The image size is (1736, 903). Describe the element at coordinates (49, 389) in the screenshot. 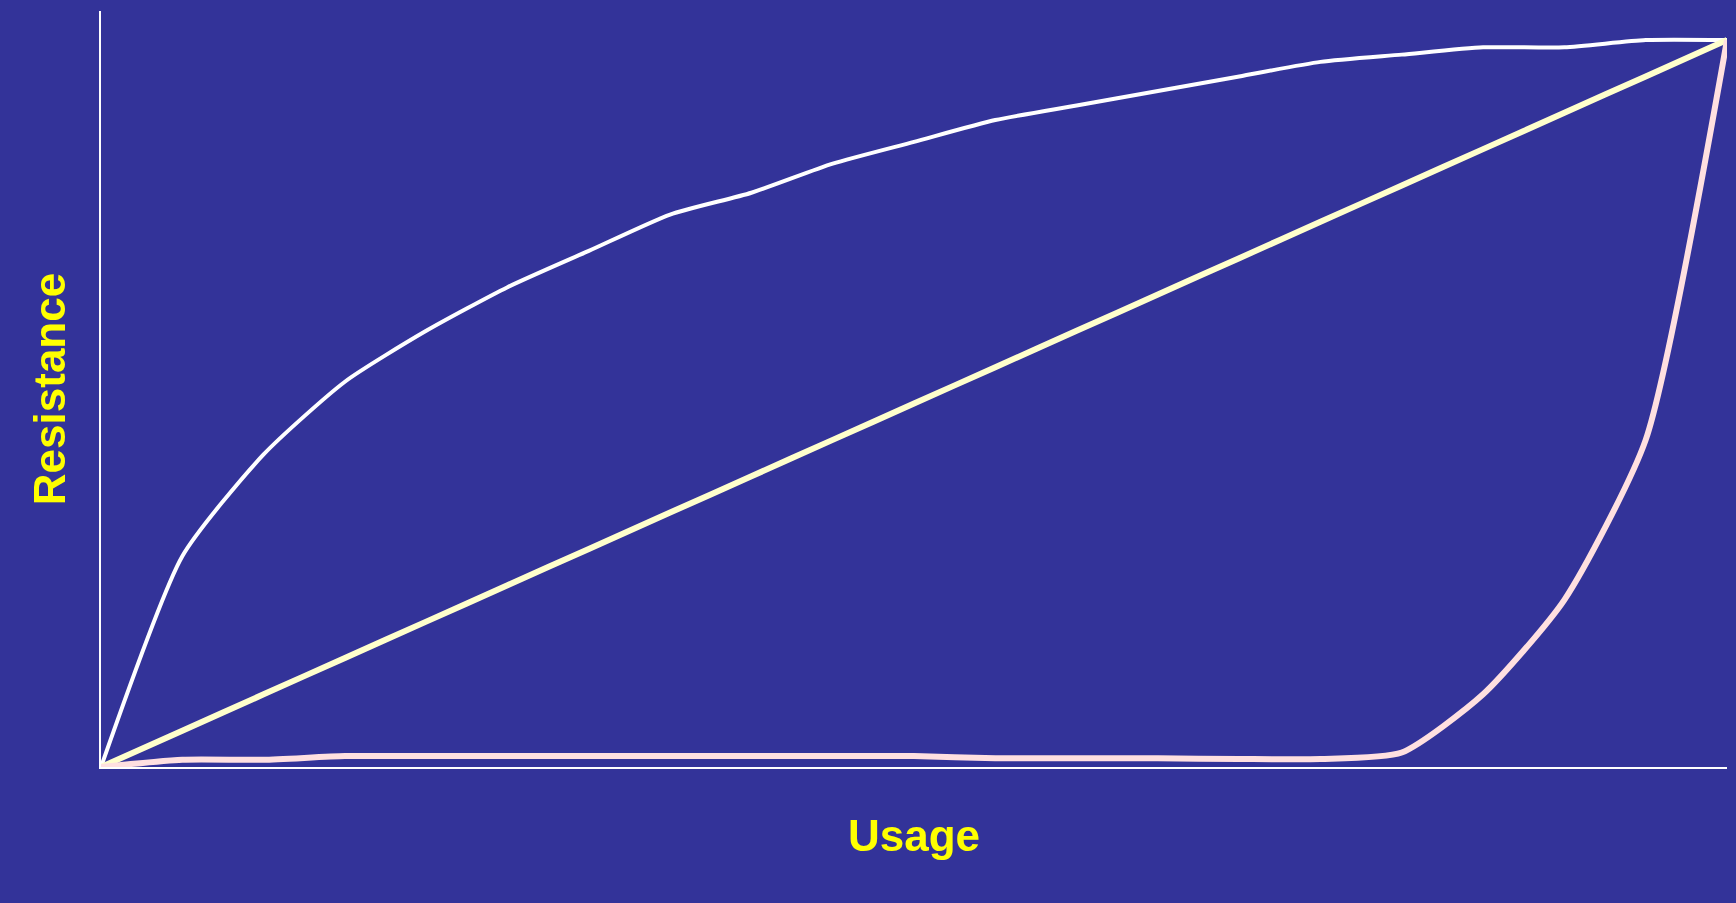

I see `y-axis-title: Resistance` at that location.